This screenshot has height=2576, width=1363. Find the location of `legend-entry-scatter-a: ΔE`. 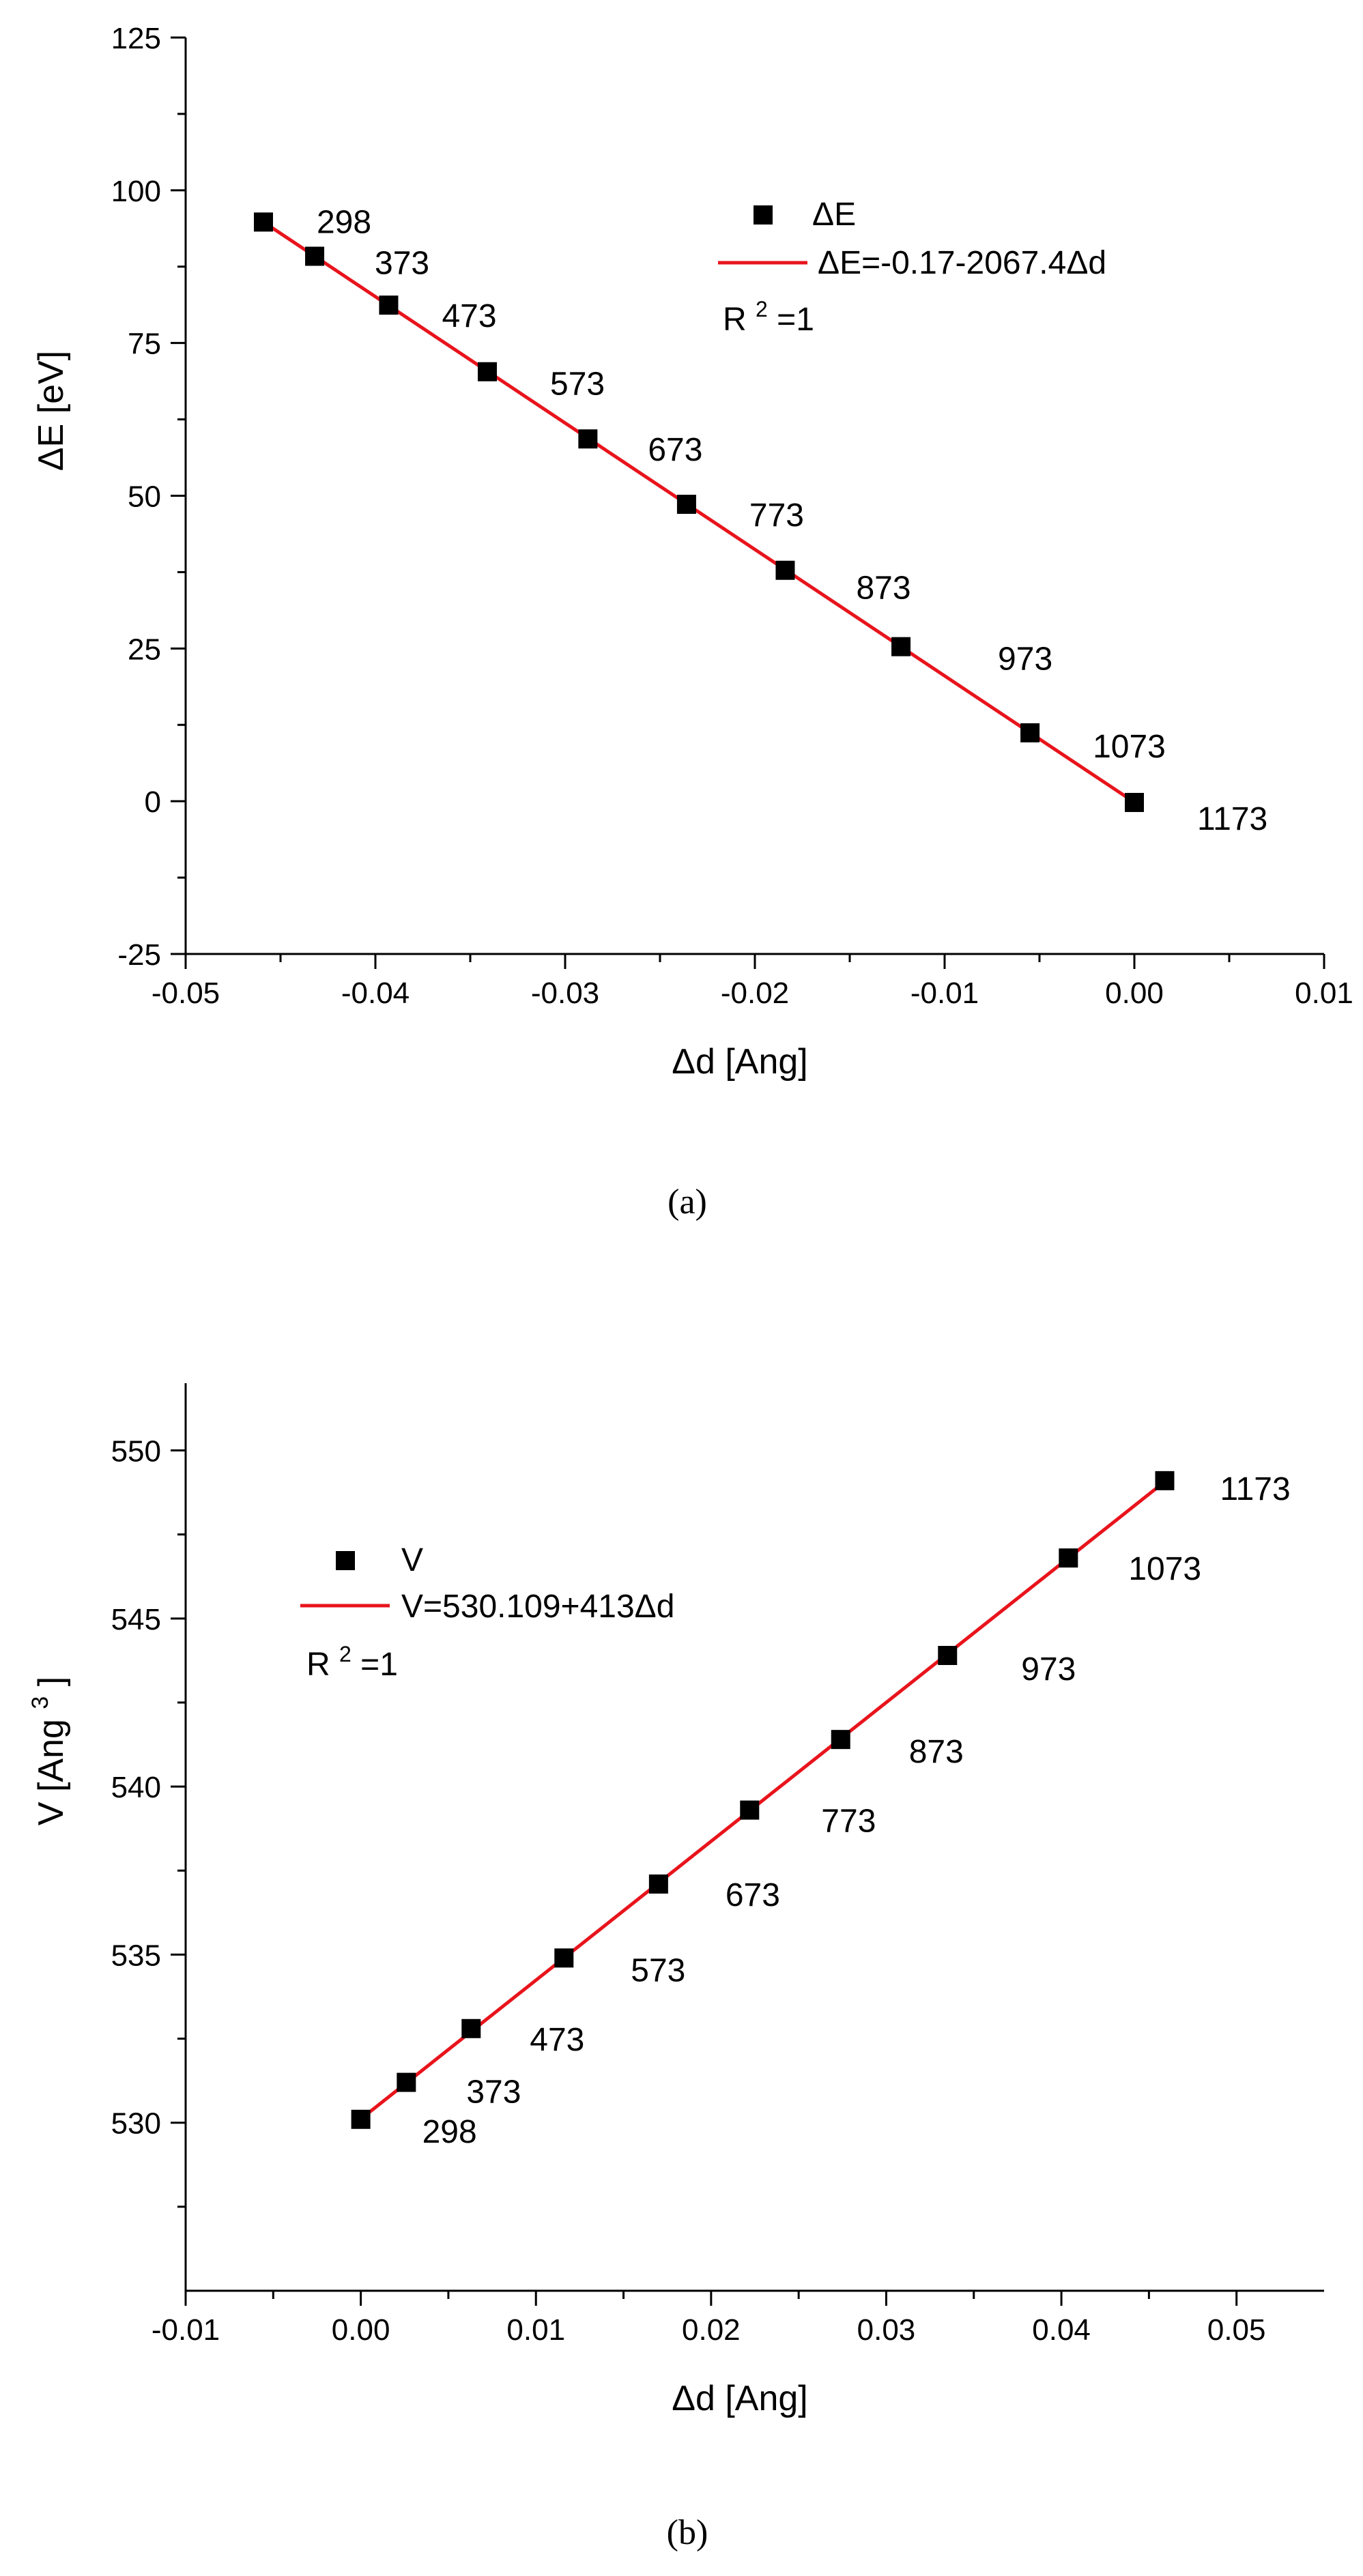

legend-entry-scatter-a: ΔE is located at coordinates (834, 215).